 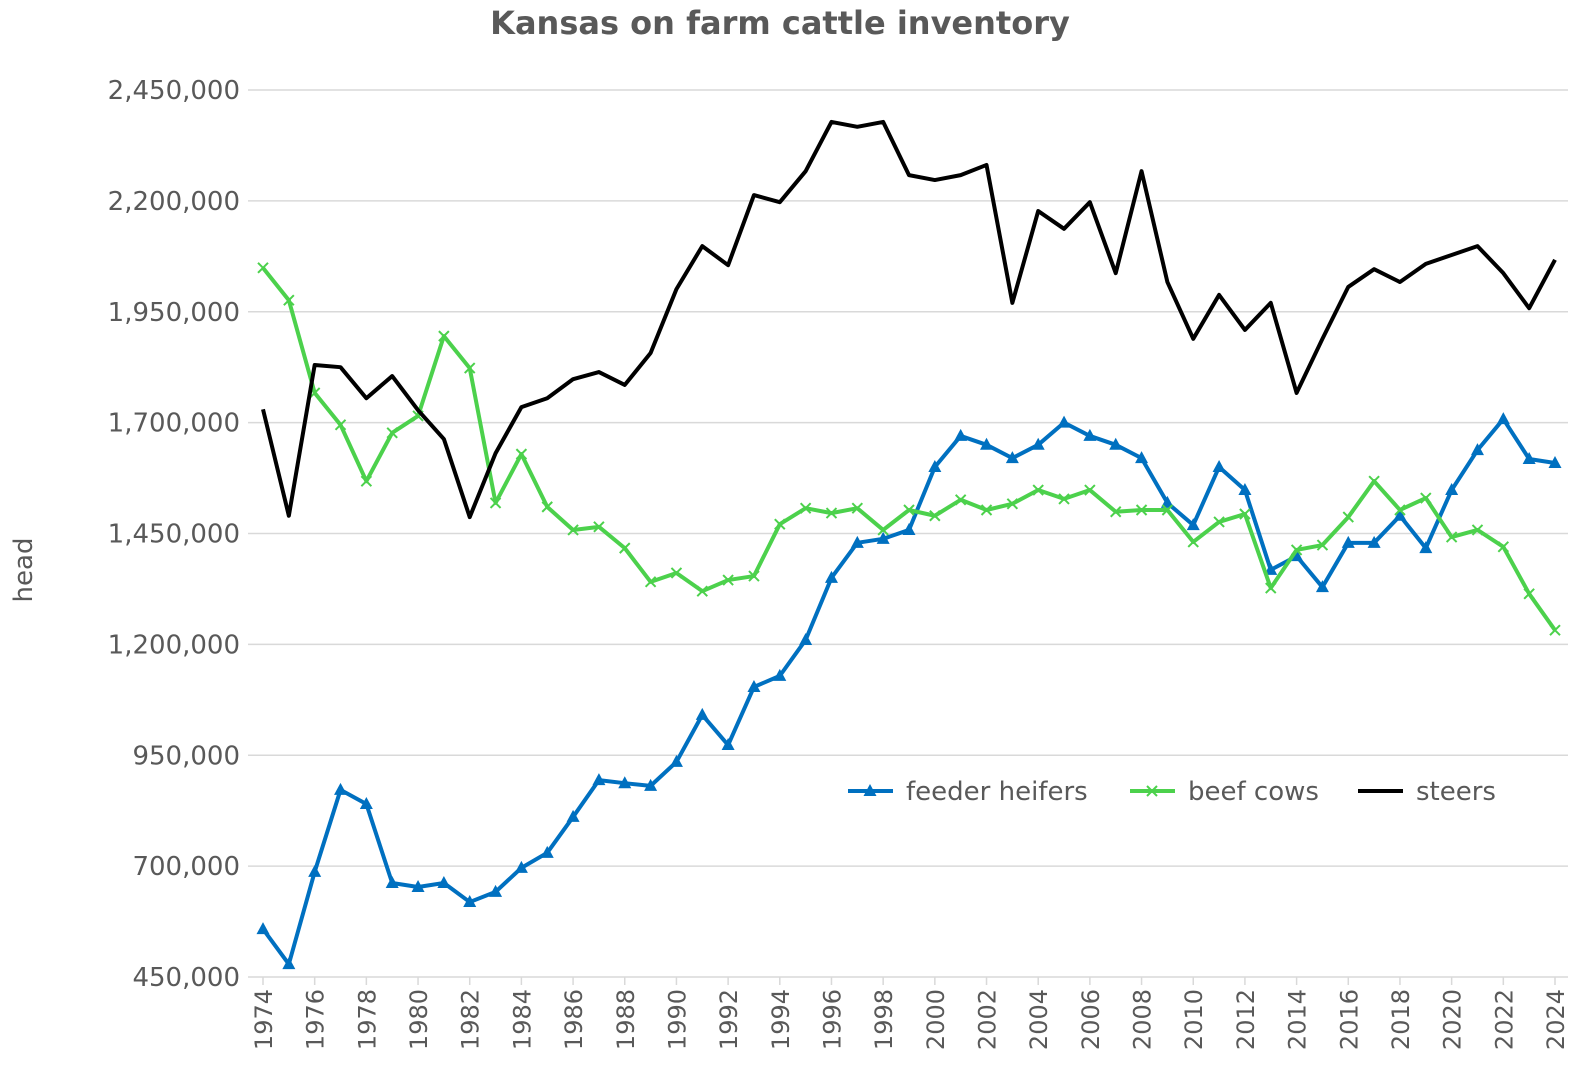 What do you see at coordinates (997, 792) in the screenshot?
I see `legend-label: feeder heifers` at bounding box center [997, 792].